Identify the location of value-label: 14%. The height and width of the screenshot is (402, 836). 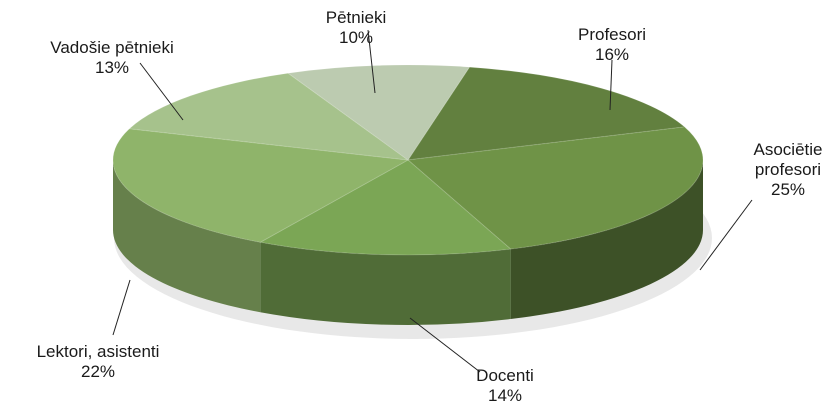
(505, 394).